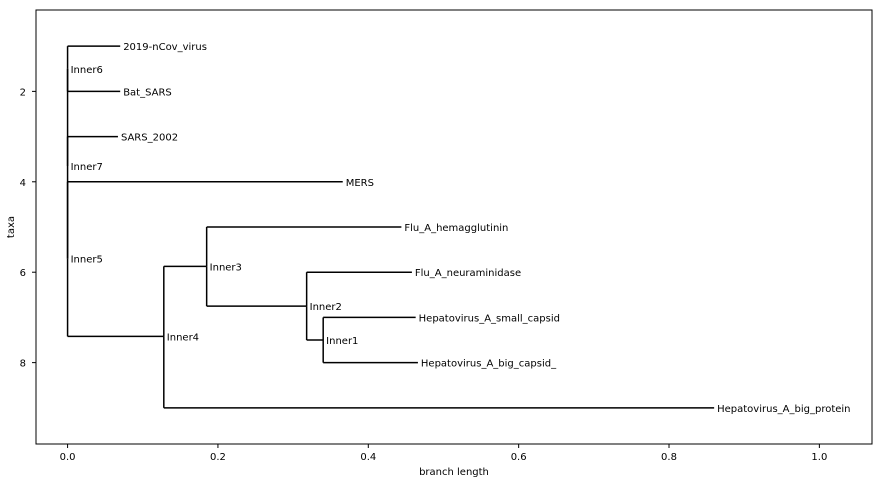 The image size is (882, 483). I want to click on node-label-2019-nCov_virus: 2019-nCov_virus, so click(165, 47).